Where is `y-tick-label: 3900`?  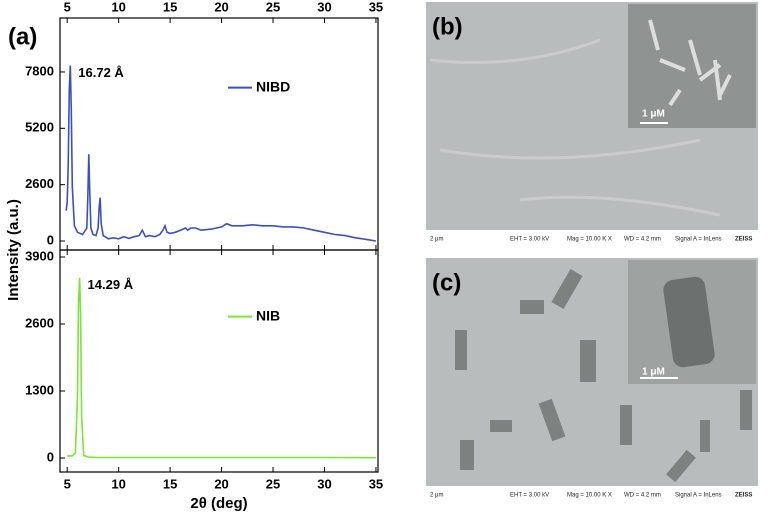
y-tick-label: 3900 is located at coordinates (39, 255).